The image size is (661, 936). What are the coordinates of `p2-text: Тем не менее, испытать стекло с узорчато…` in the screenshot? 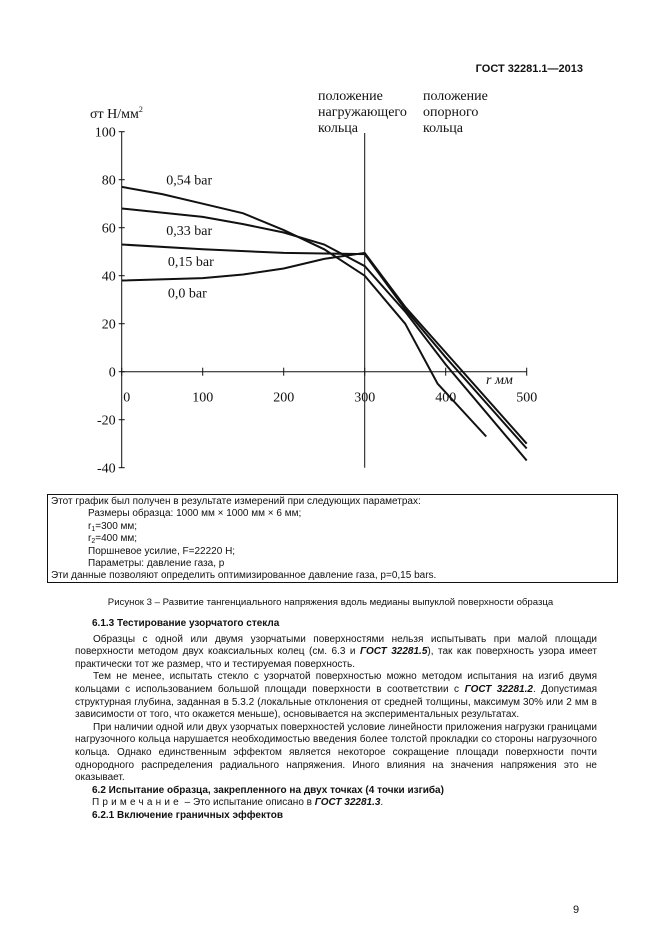 It's located at (336, 683).